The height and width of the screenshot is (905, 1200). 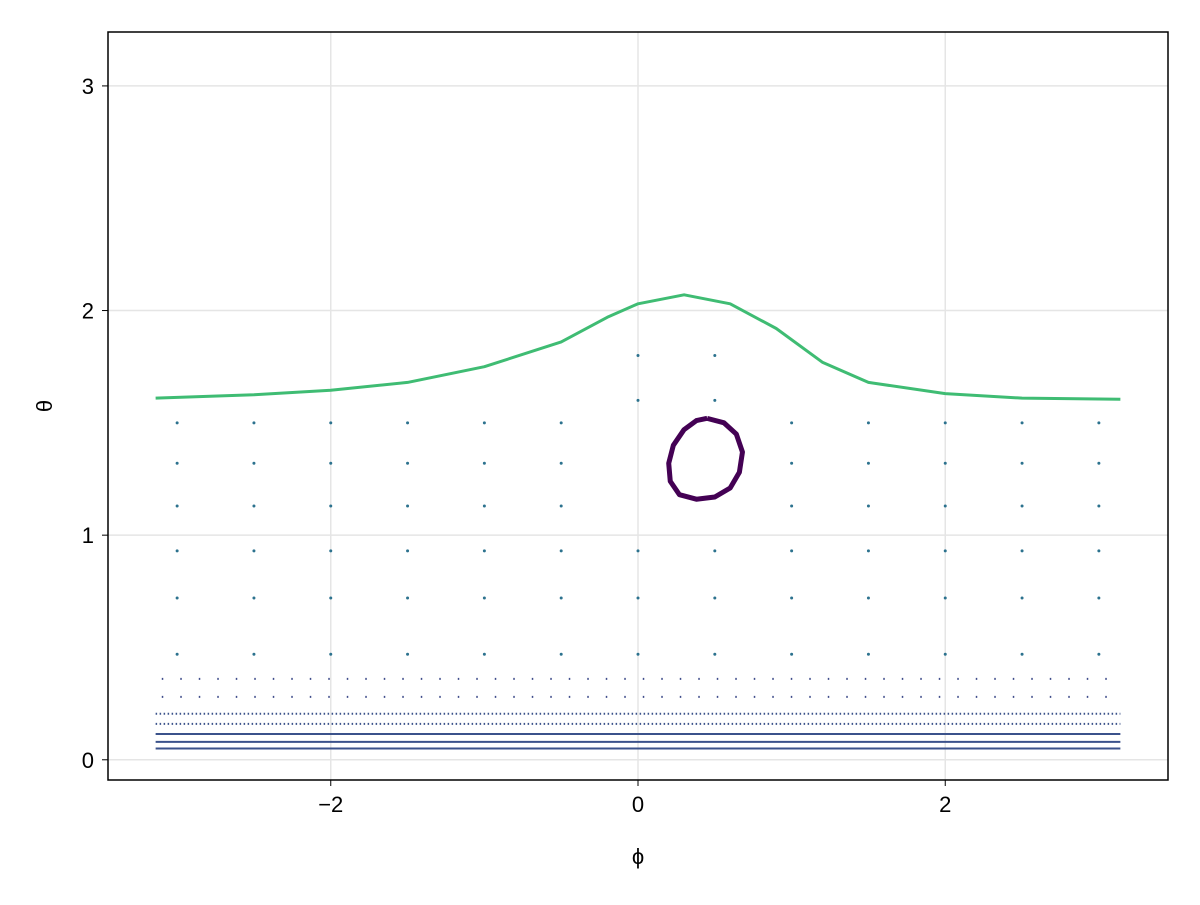 What do you see at coordinates (88, 311) in the screenshot?
I see `y-tick-label: 2` at bounding box center [88, 311].